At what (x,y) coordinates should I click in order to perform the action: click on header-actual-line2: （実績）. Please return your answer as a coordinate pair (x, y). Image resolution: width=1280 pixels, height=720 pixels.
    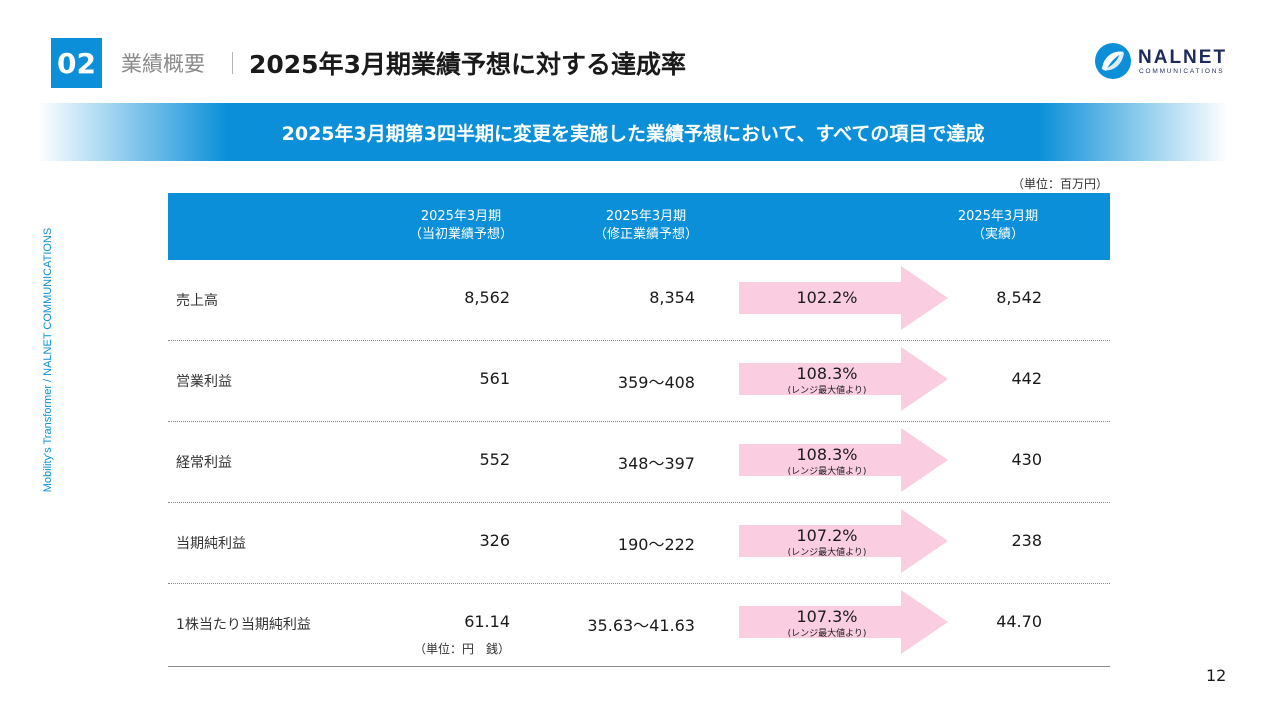
    Looking at the image, I should click on (997, 234).